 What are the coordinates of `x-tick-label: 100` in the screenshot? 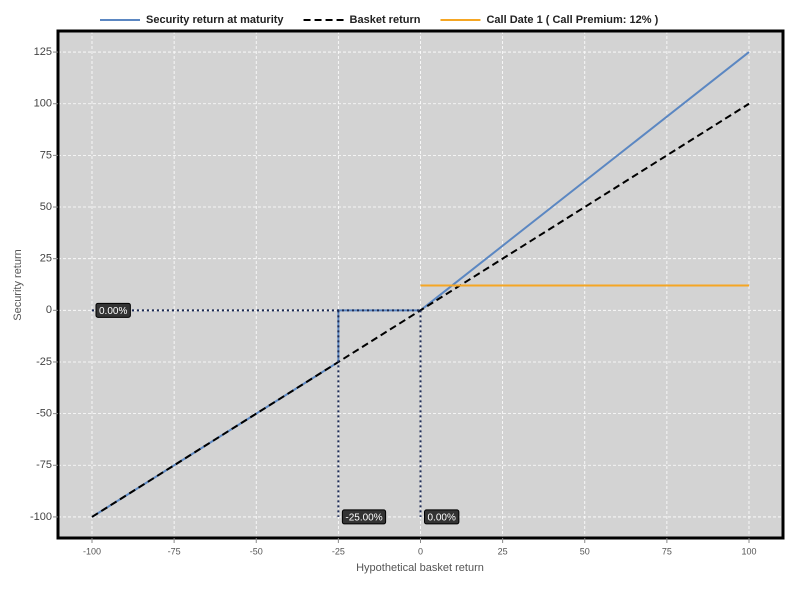 It's located at (748, 551).